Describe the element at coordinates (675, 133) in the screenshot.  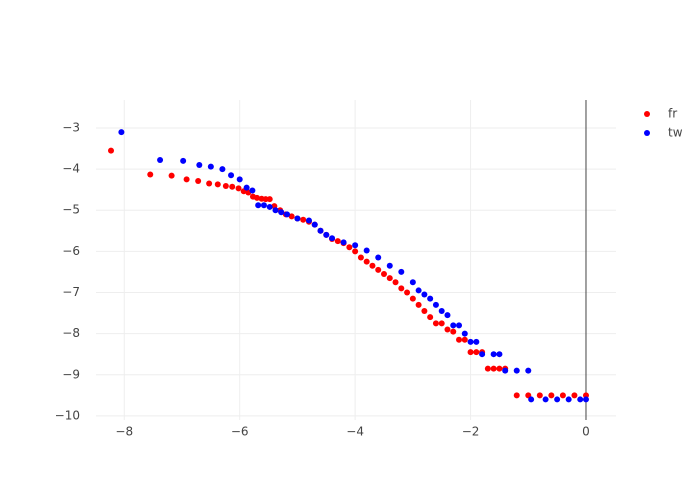
I see `legend-label: tw` at that location.